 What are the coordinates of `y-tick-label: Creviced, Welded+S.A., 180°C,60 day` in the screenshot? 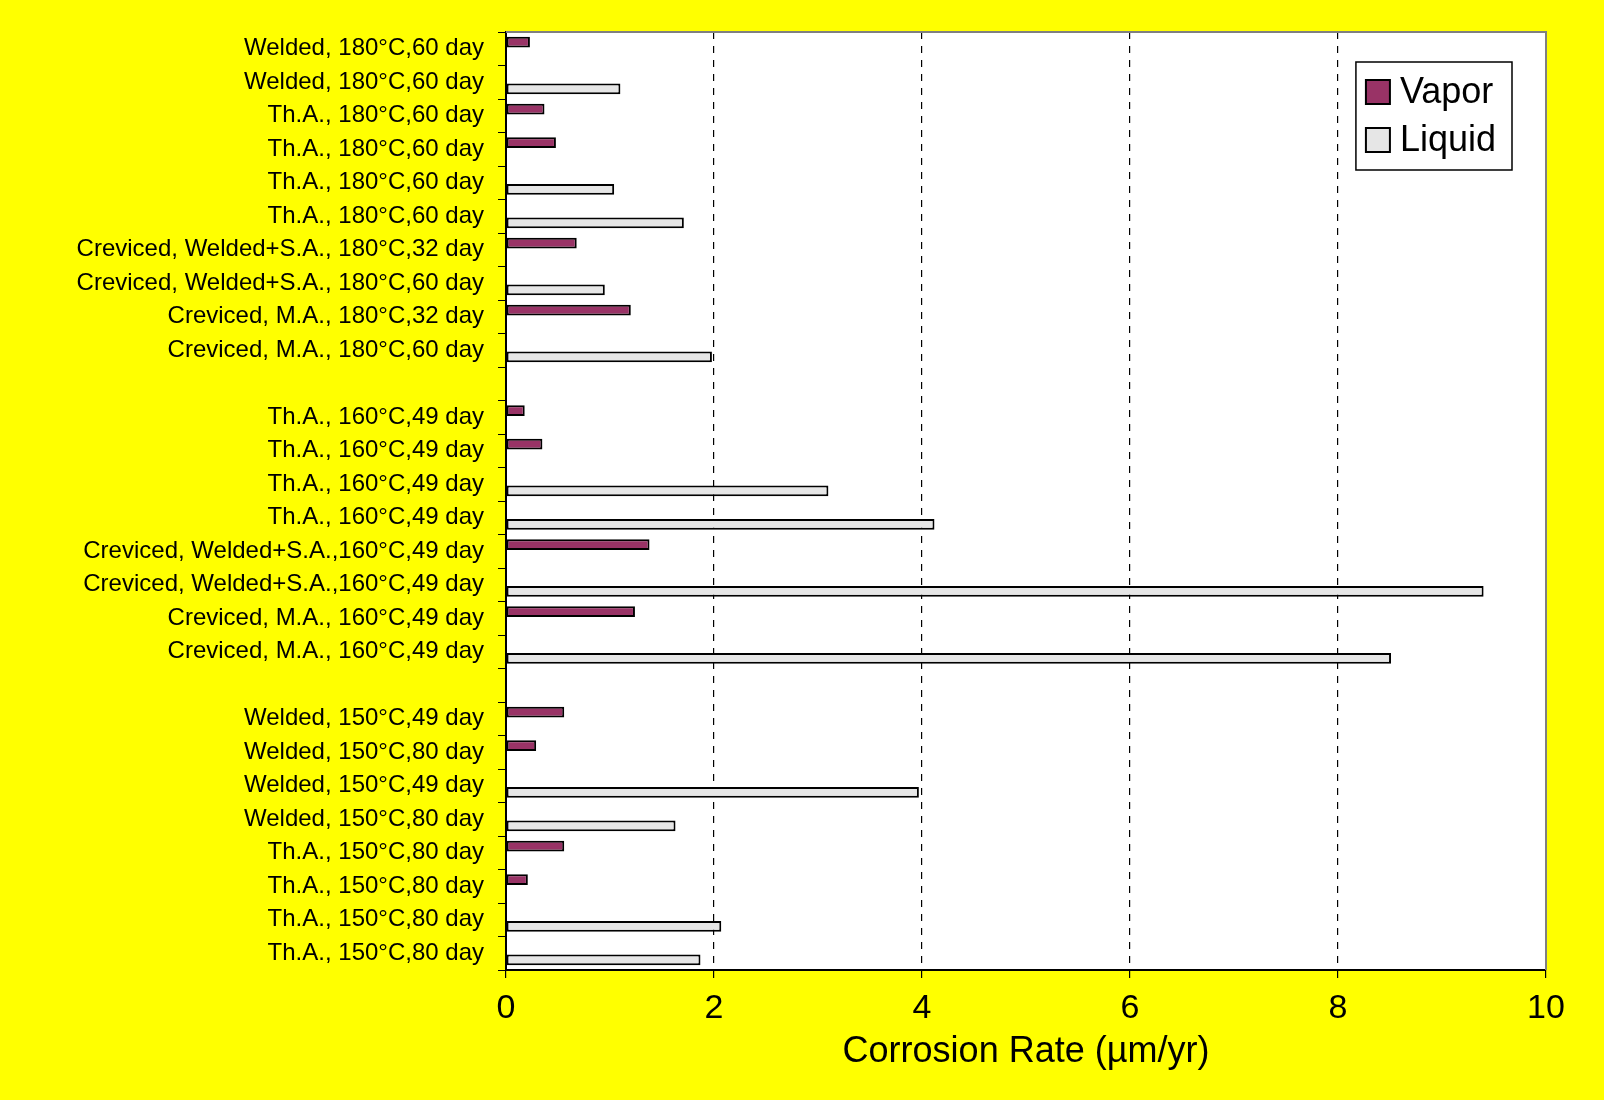 It's located at (280, 281).